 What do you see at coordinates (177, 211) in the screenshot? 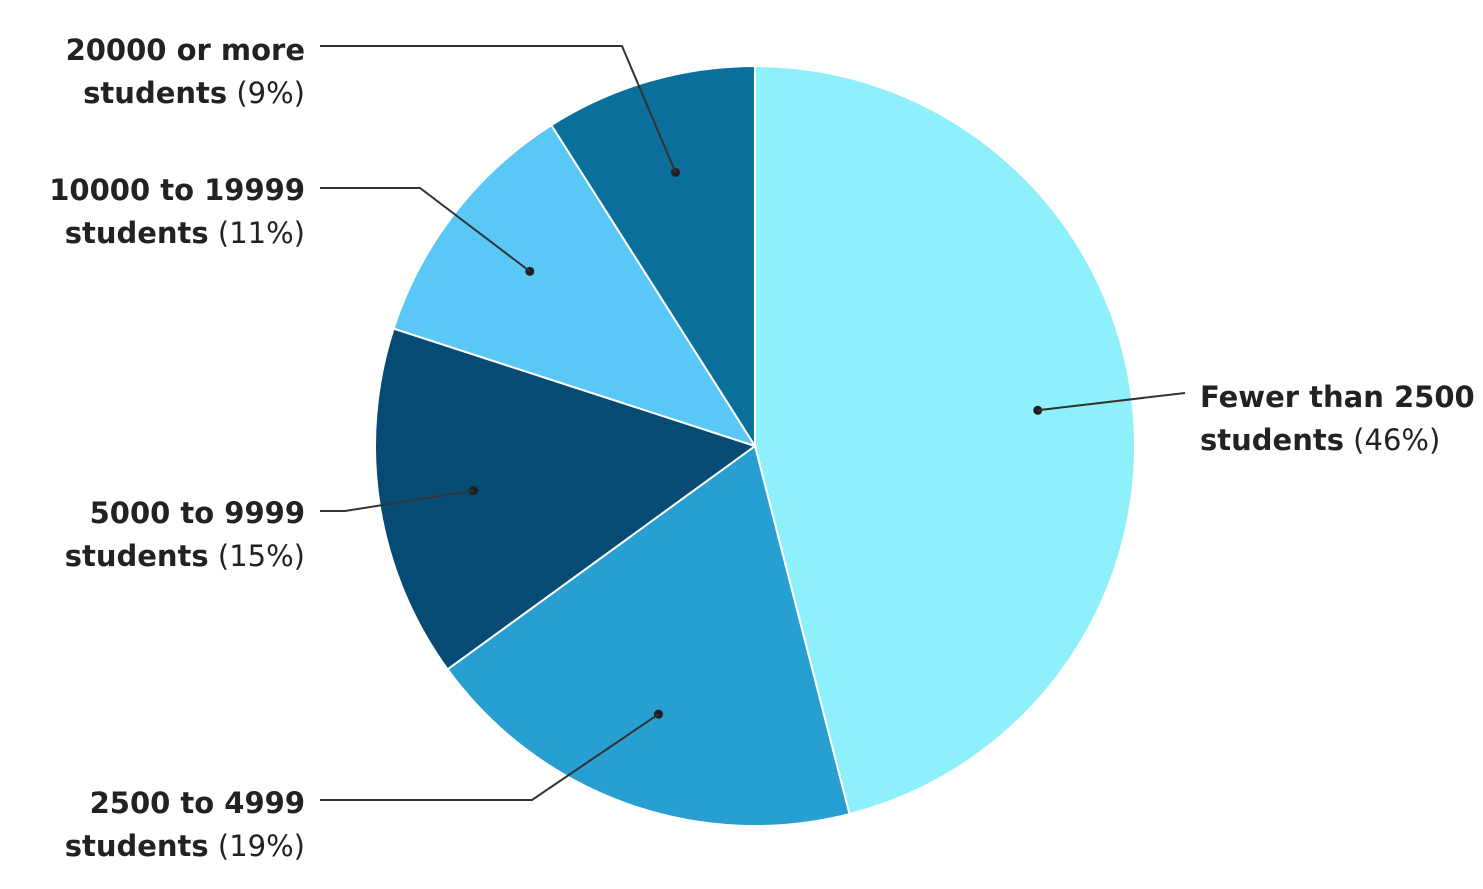
I see `slice-label-10000-to-19999-students: 10000 to 19999 students (11%)` at bounding box center [177, 211].